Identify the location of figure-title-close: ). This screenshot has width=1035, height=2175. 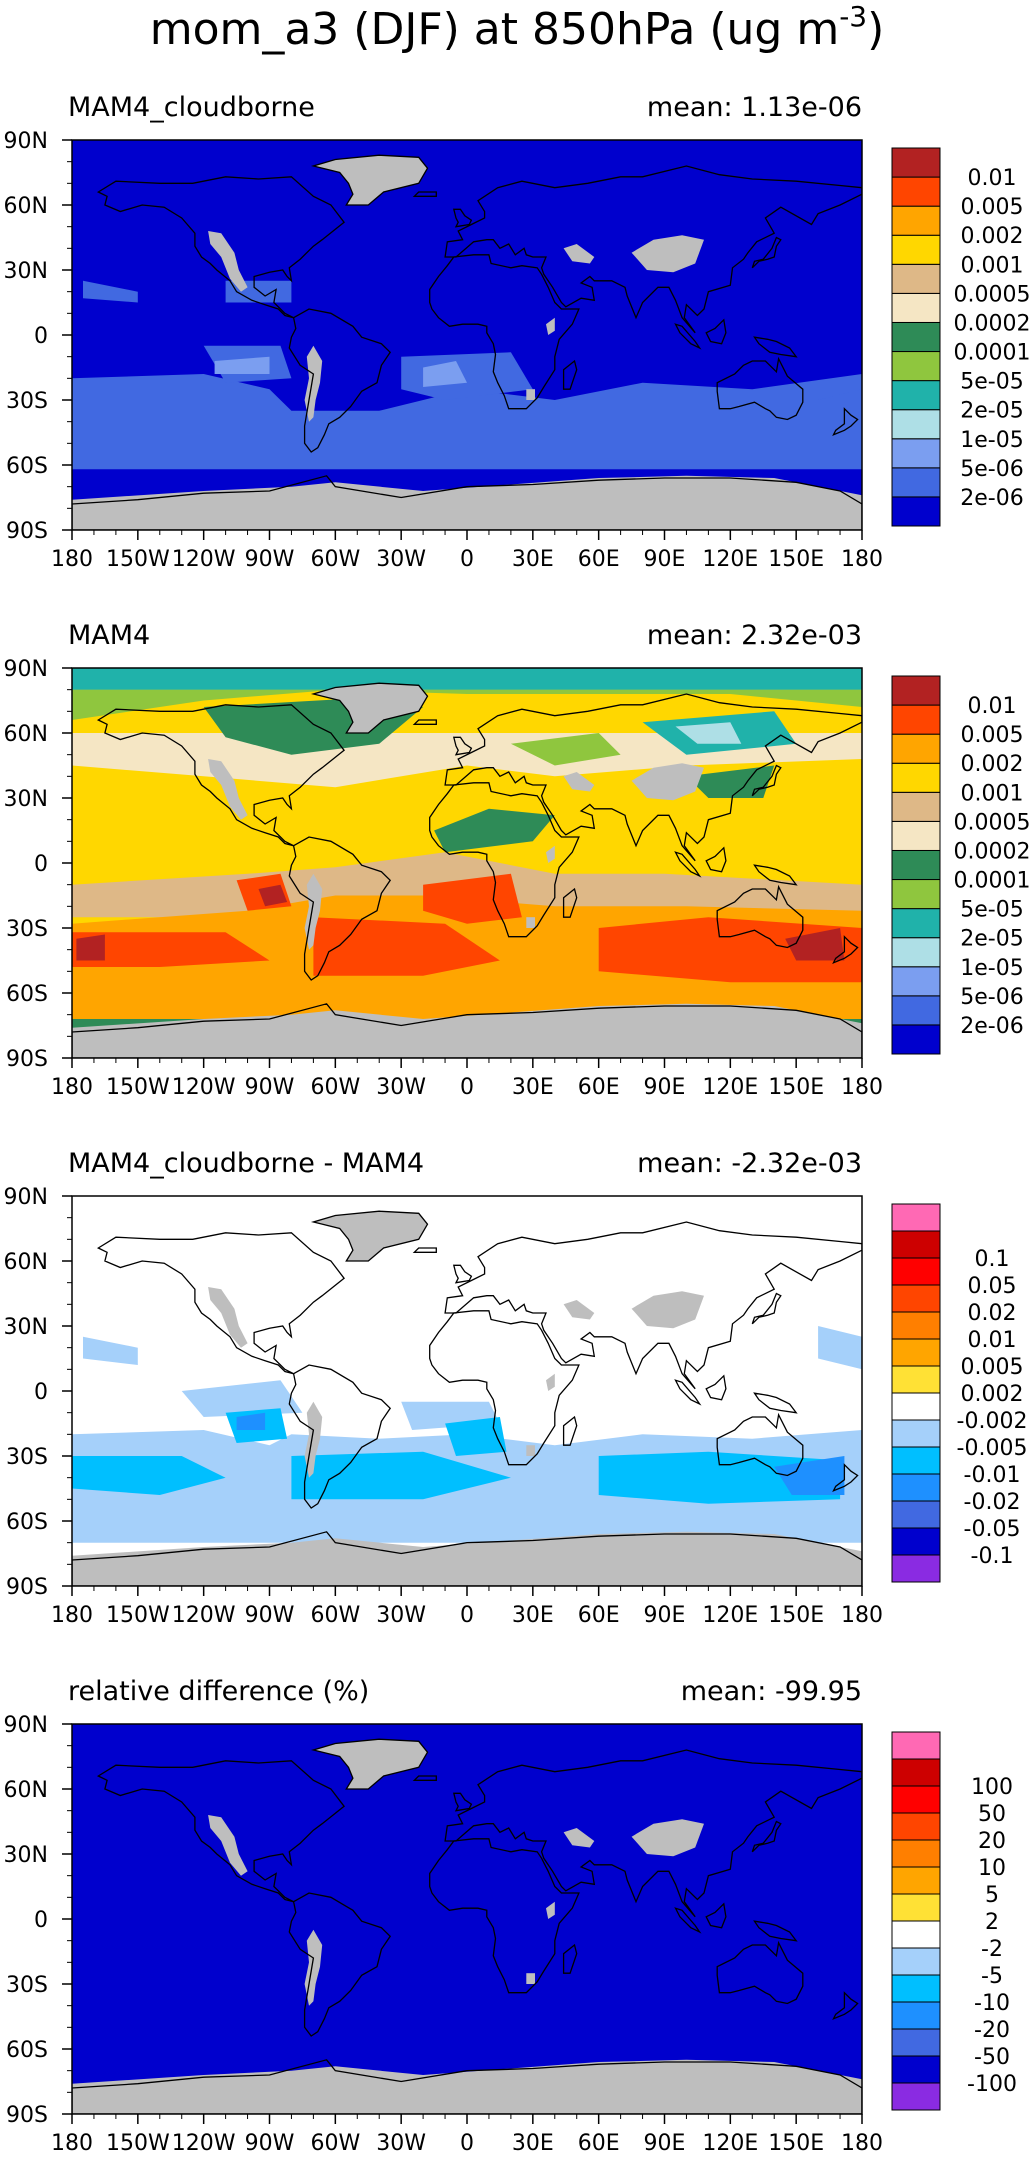
(875, 29).